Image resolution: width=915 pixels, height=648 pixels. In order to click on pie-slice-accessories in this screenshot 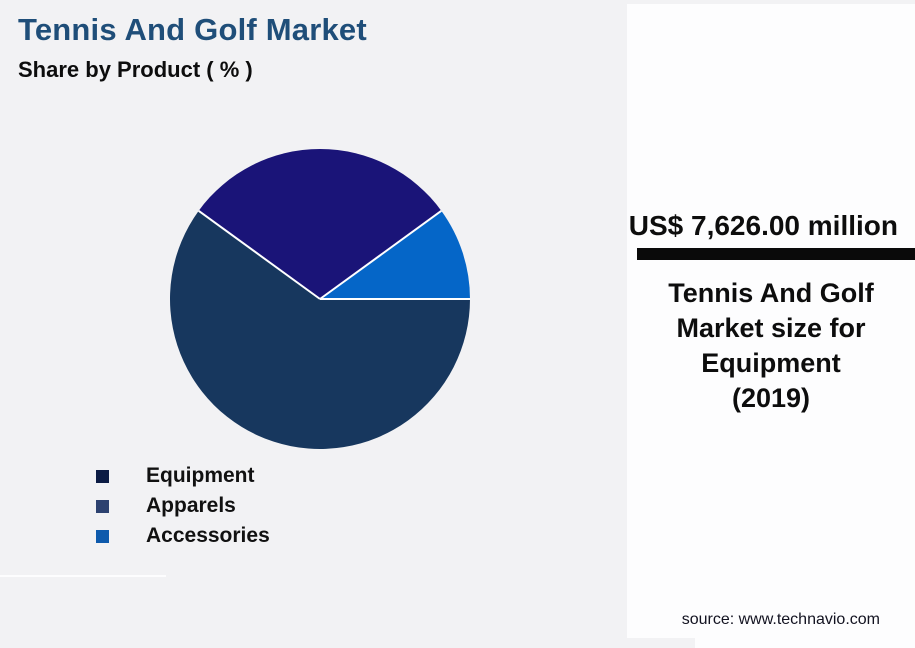, I will do `click(395, 254)`.